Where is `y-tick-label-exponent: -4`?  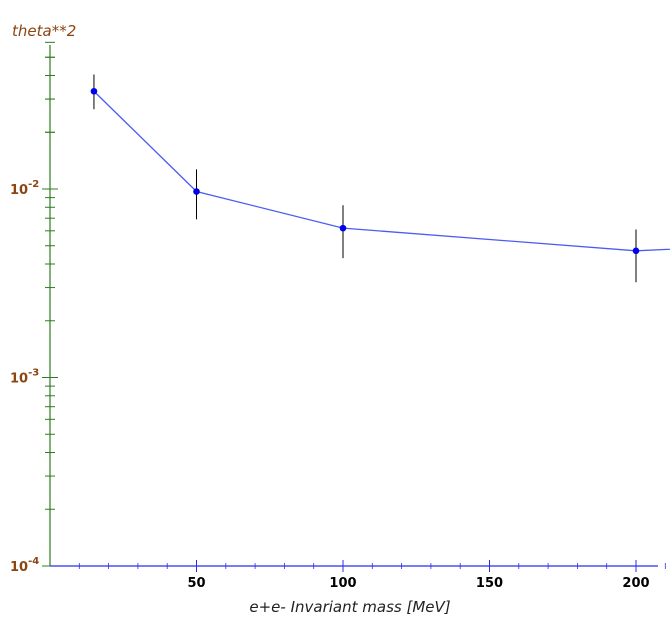 y-tick-label-exponent: -4 is located at coordinates (33, 561).